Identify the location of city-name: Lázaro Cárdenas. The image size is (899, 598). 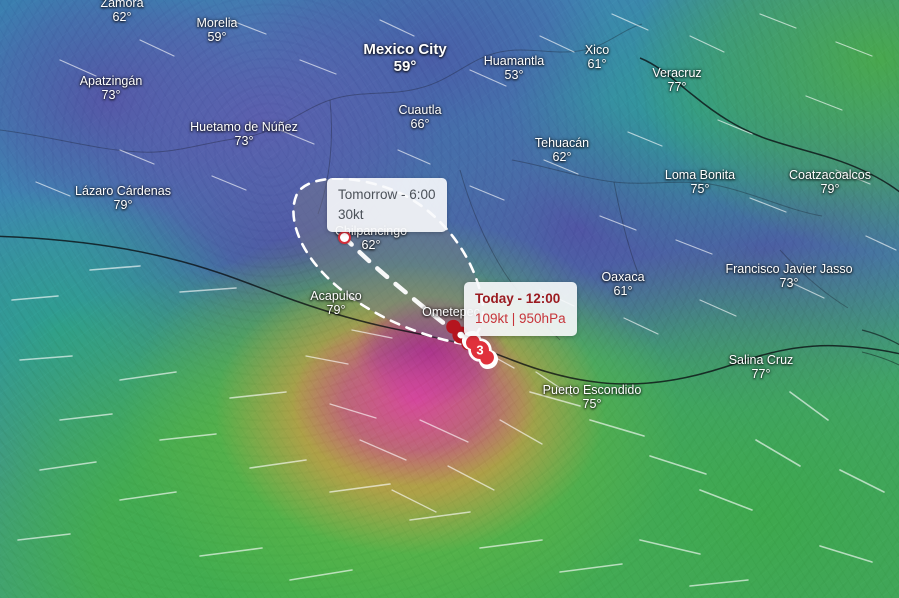
(123, 191).